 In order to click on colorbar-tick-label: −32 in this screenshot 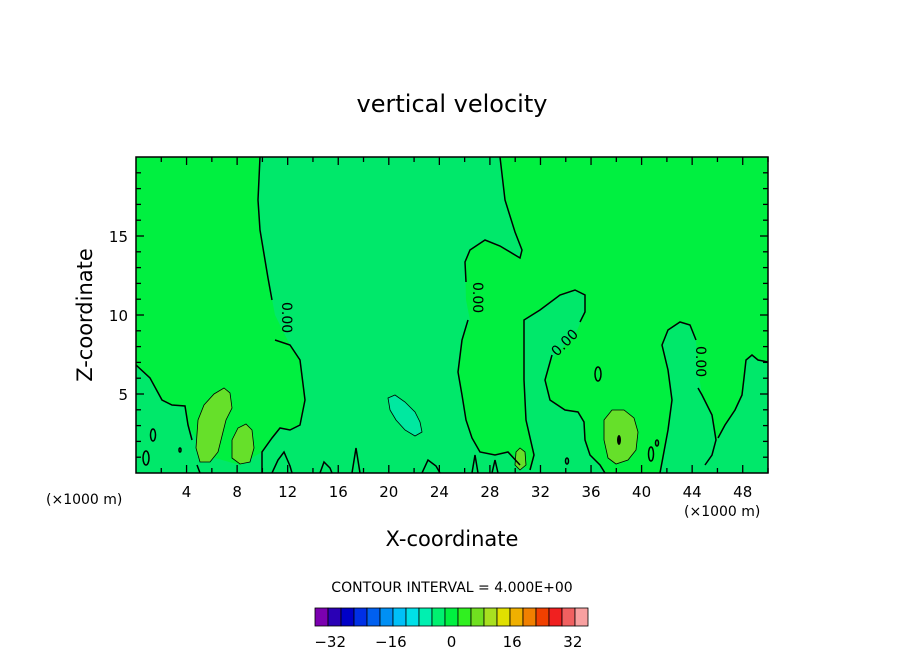, I will do `click(330, 642)`.